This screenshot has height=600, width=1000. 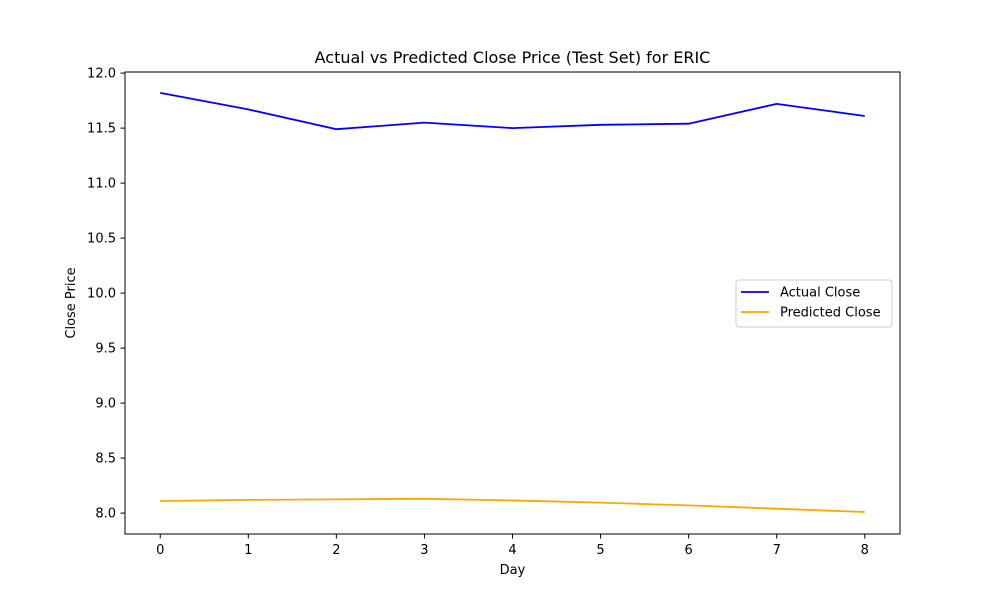 What do you see at coordinates (688, 550) in the screenshot?
I see `x-tick-label: 6` at bounding box center [688, 550].